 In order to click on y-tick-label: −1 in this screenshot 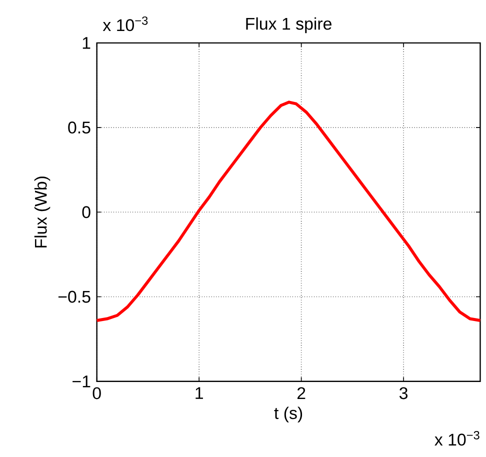, I will do `click(81, 381)`.